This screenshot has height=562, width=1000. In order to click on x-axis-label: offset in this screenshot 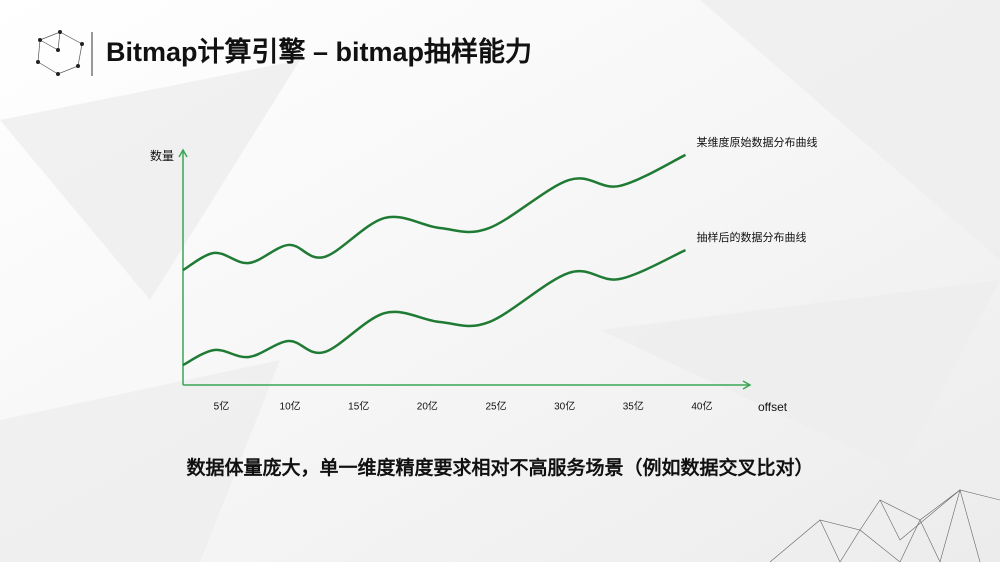, I will do `click(773, 407)`.